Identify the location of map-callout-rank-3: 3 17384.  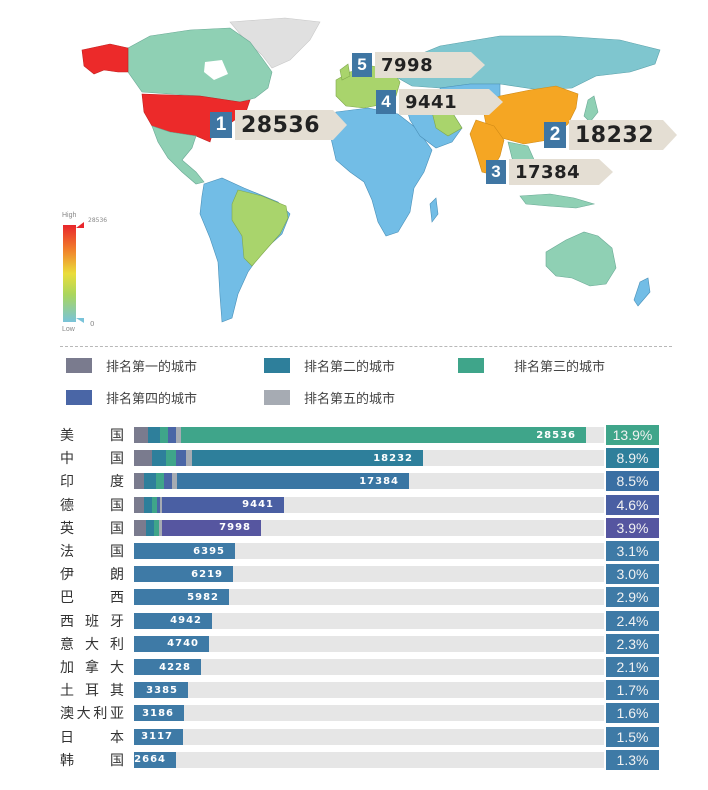
(549, 172).